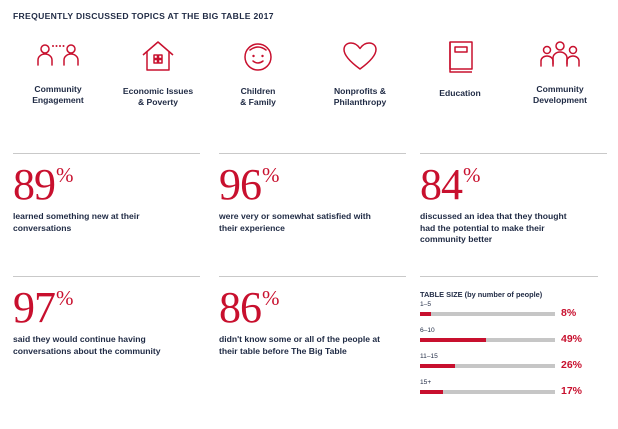 This screenshot has width=618, height=429. I want to click on community-people-icon, so click(58, 55).